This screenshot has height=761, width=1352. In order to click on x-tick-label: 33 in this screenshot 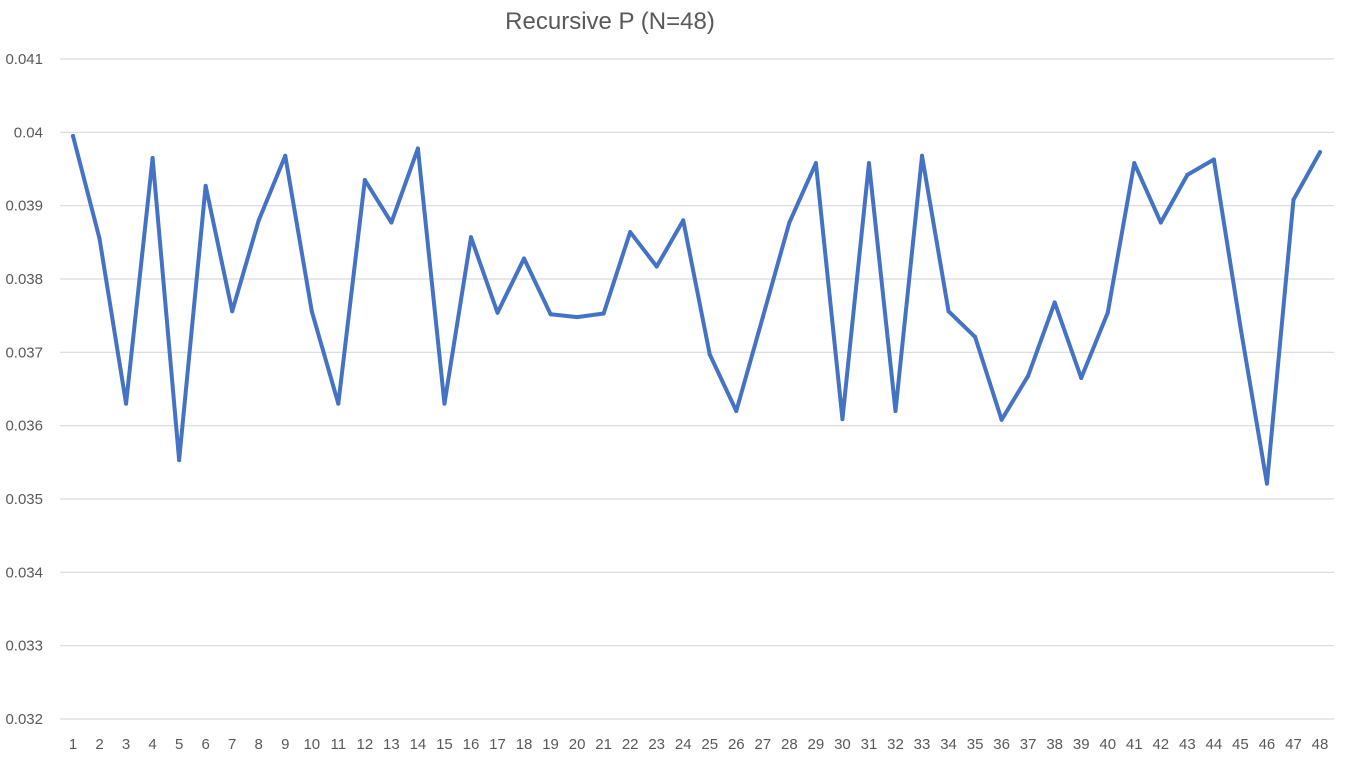, I will do `click(922, 744)`.